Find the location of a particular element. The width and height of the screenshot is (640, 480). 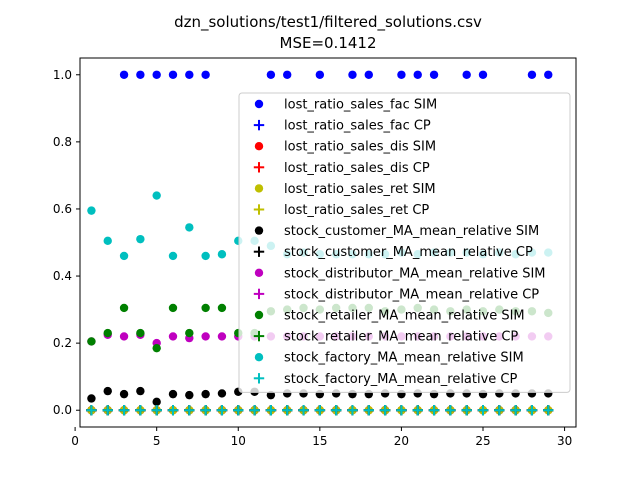

legend-label: lost_ratio_sales_fac SIM is located at coordinates (360, 105).